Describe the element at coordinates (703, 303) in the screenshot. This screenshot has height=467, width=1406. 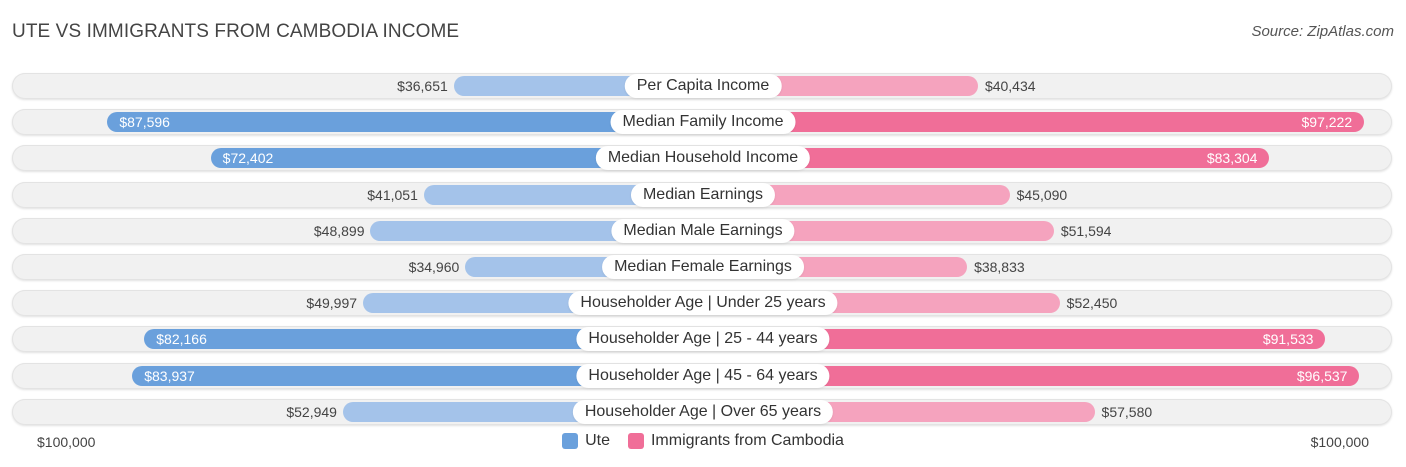
I see `category-label: Householder Age | Under 25 years` at that location.